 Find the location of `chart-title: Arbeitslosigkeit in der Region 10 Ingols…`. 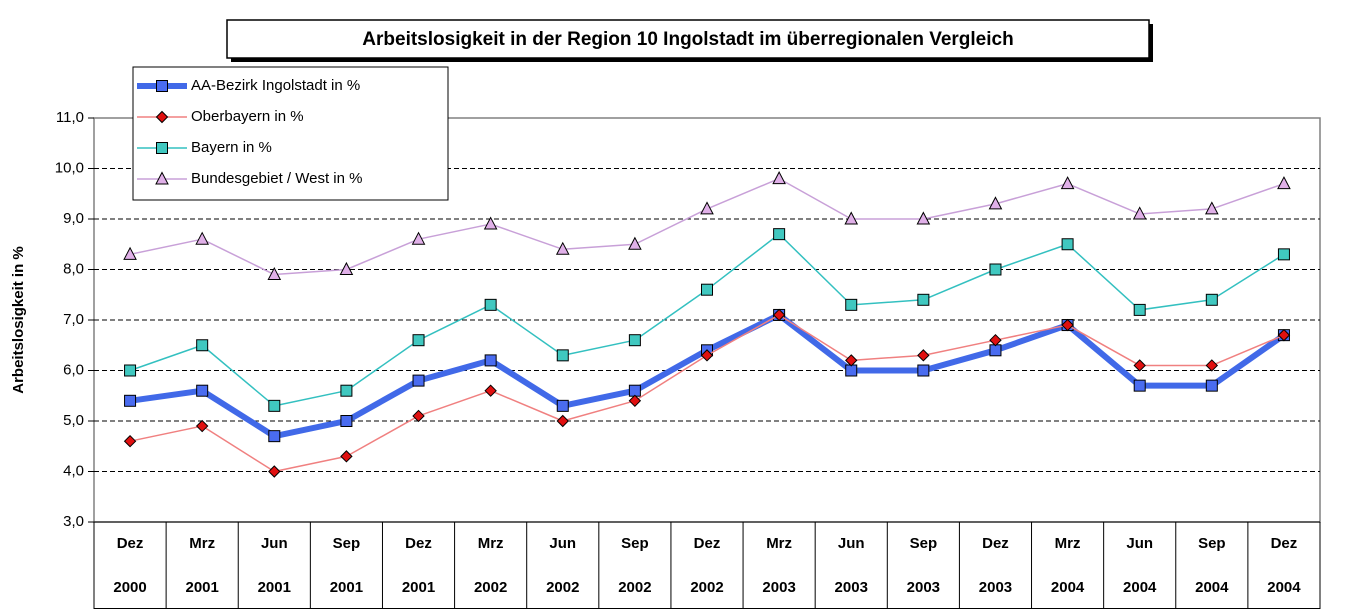

chart-title: Arbeitslosigkeit in der Region 10 Ingols… is located at coordinates (687, 39).